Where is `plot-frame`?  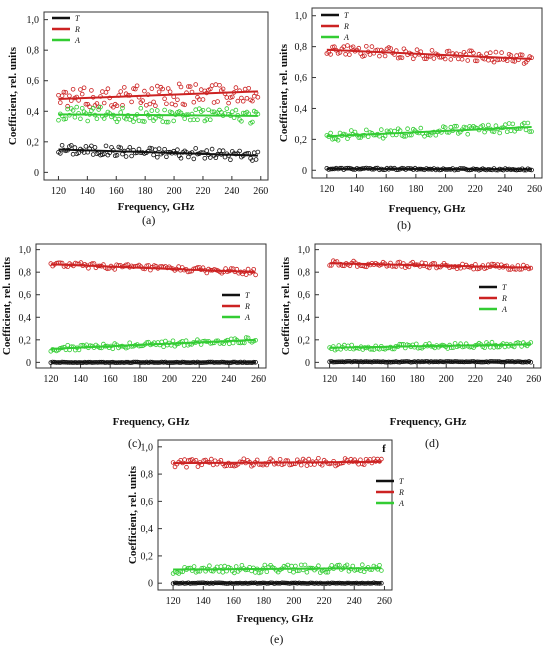
plot-frame is located at coordinates (156, 96).